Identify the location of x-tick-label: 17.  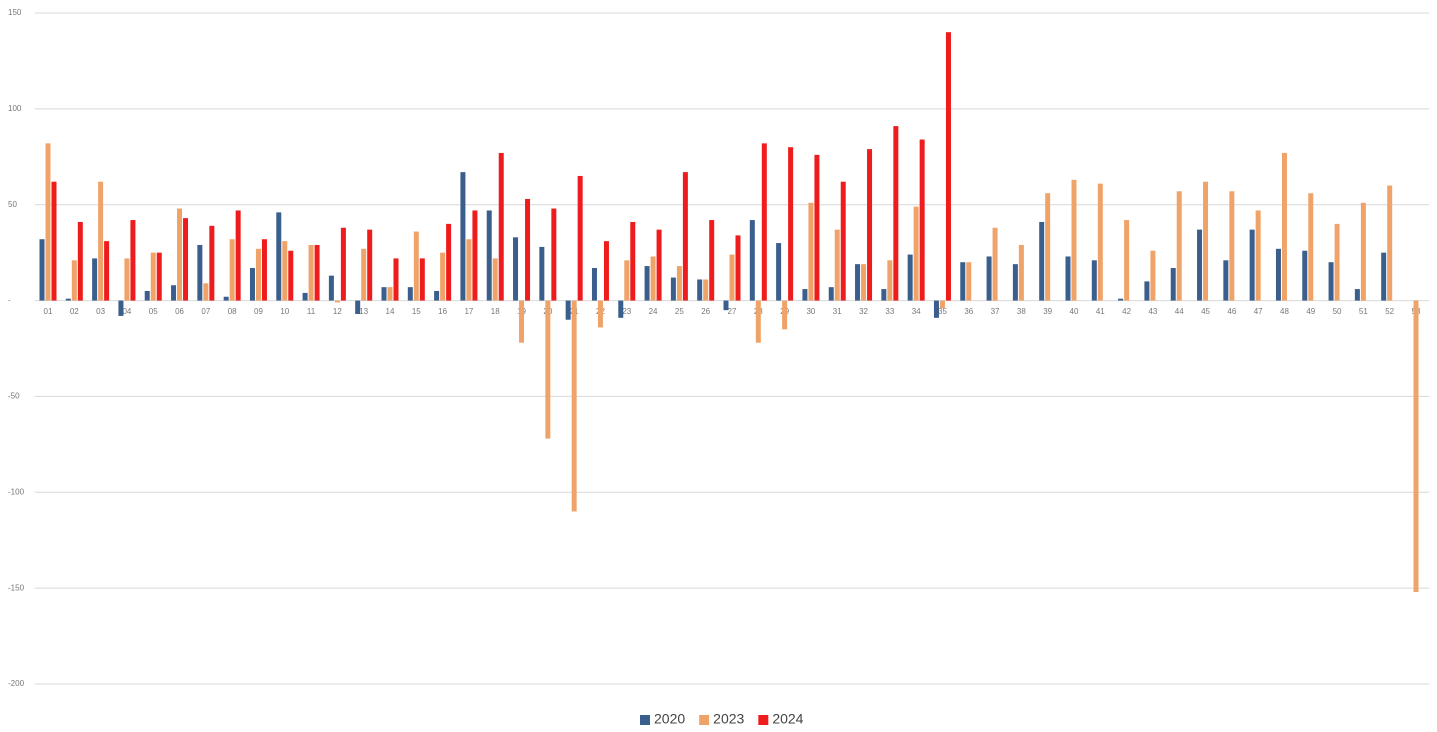
(468, 311).